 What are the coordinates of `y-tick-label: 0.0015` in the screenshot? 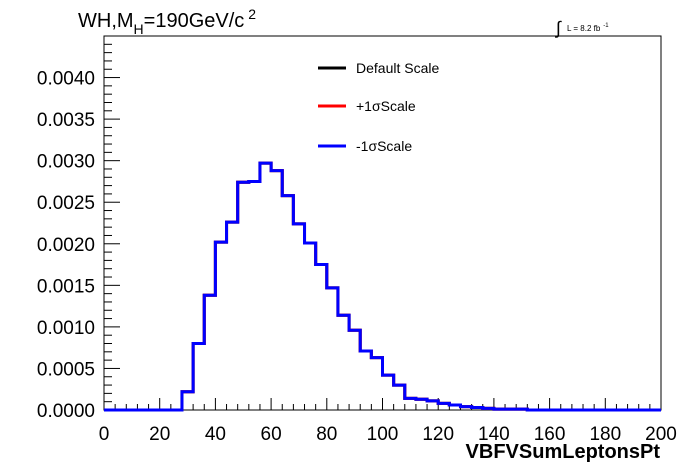 It's located at (66, 286).